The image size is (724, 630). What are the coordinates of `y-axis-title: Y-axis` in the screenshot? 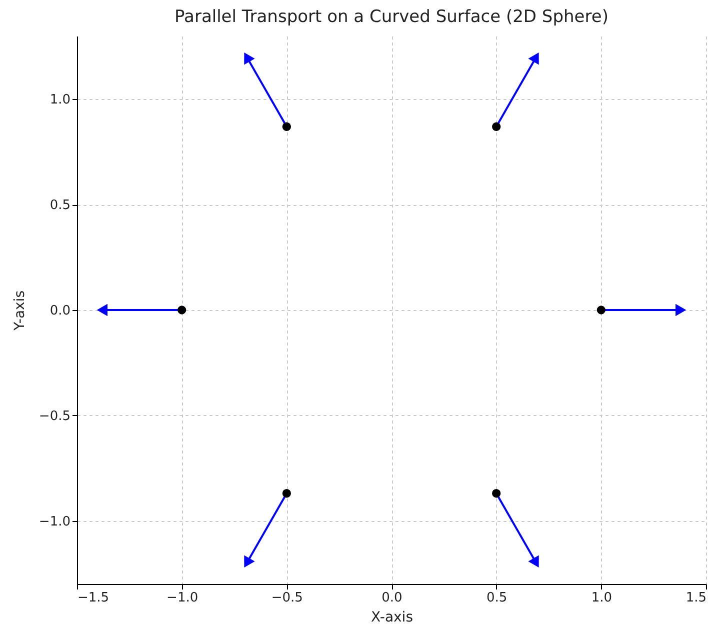 It's located at (20, 311).